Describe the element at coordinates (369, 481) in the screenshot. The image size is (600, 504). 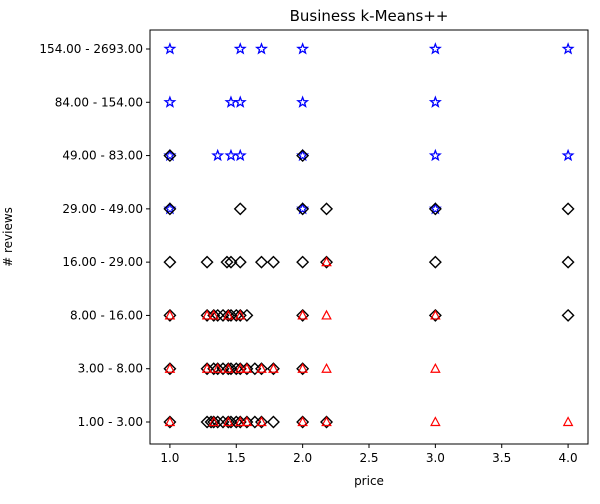
I see `x-axis-title: price` at that location.